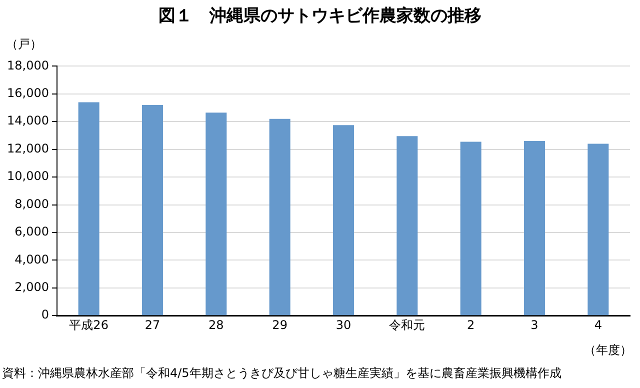 This screenshot has width=640, height=388. I want to click on x-tick-label: 4, so click(598, 325).